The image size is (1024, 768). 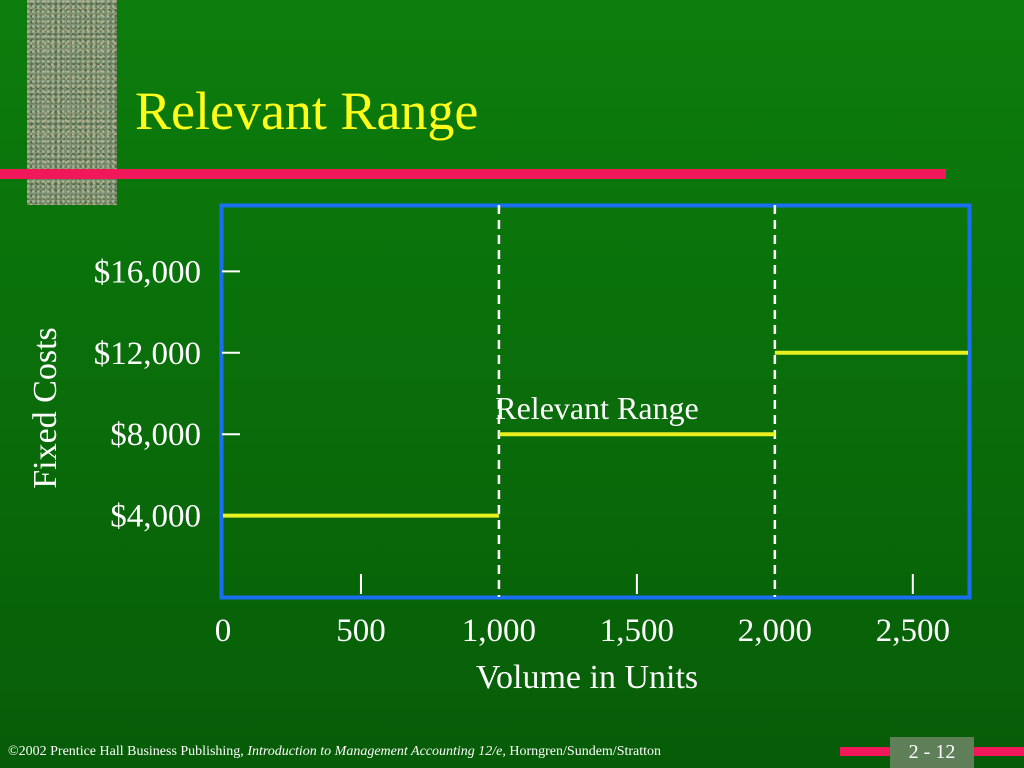 What do you see at coordinates (307, 111) in the screenshot?
I see `slide-title: Relevant Range` at bounding box center [307, 111].